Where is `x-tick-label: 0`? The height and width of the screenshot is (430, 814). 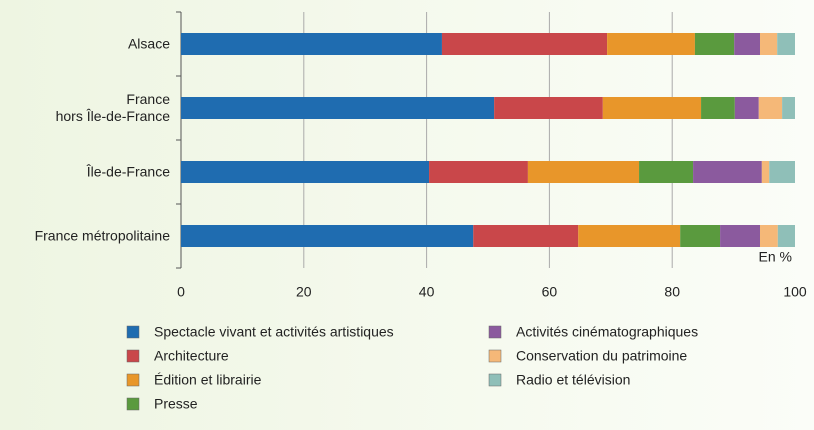
x-tick-label: 0 is located at coordinates (181, 292).